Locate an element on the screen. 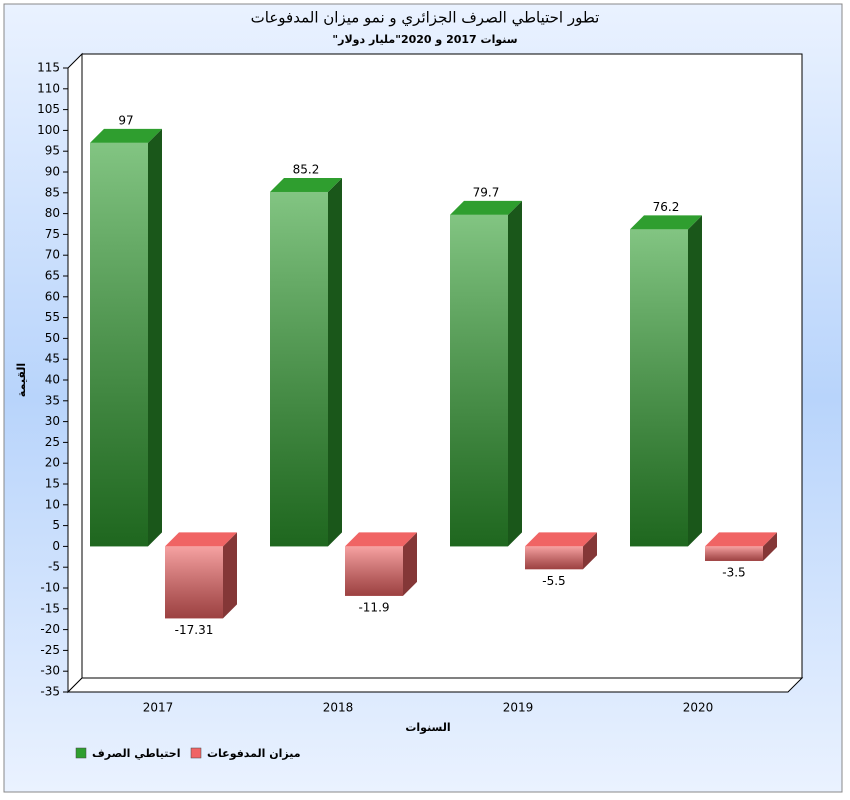  y-tick-label: 25 is located at coordinates (52, 442).